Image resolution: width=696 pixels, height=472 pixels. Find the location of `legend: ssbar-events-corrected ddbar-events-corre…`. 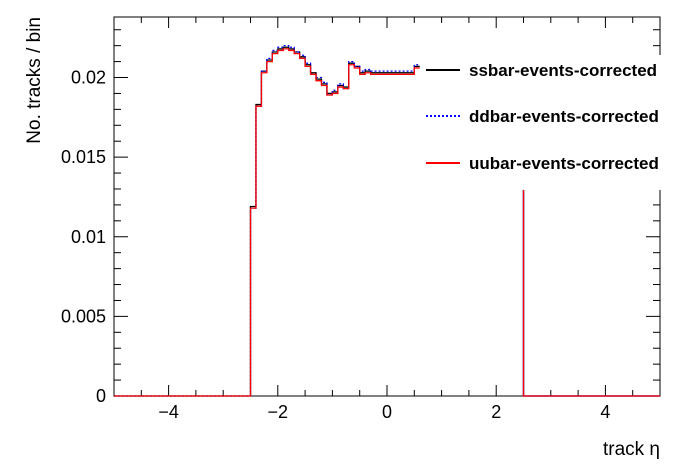

legend: ssbar-events-corrected ddbar-events-corre… is located at coordinates (542, 117).